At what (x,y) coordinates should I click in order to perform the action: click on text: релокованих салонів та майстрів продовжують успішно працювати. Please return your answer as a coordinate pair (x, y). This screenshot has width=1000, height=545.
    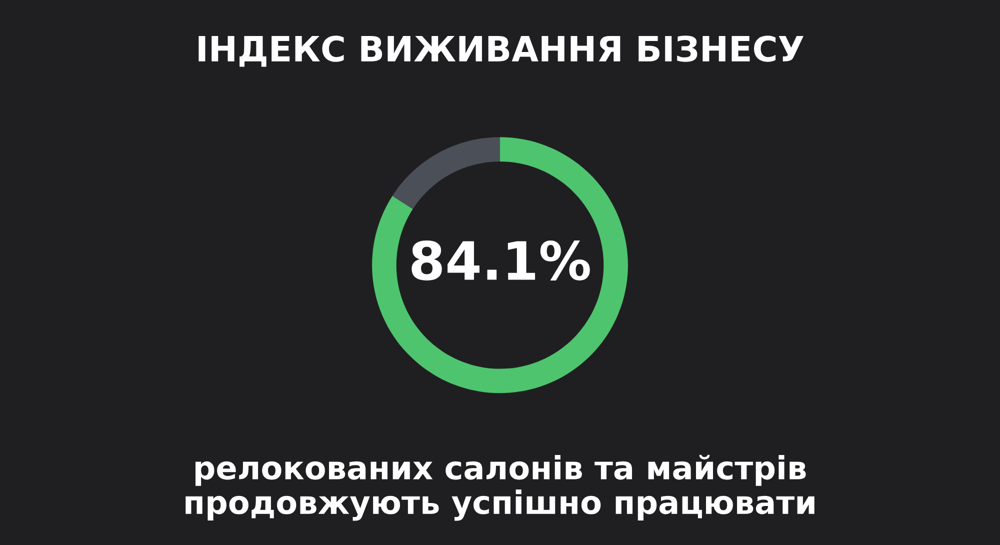
    Looking at the image, I should click on (500, 487).